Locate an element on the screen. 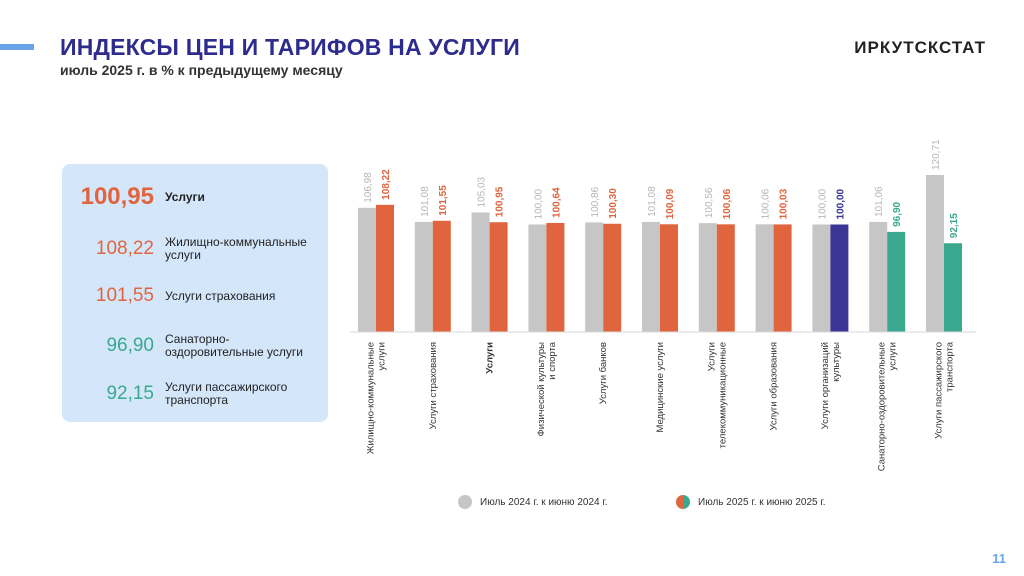 This screenshot has height=576, width=1024. category-label: Физической культурыи спорта is located at coordinates (547, 388).